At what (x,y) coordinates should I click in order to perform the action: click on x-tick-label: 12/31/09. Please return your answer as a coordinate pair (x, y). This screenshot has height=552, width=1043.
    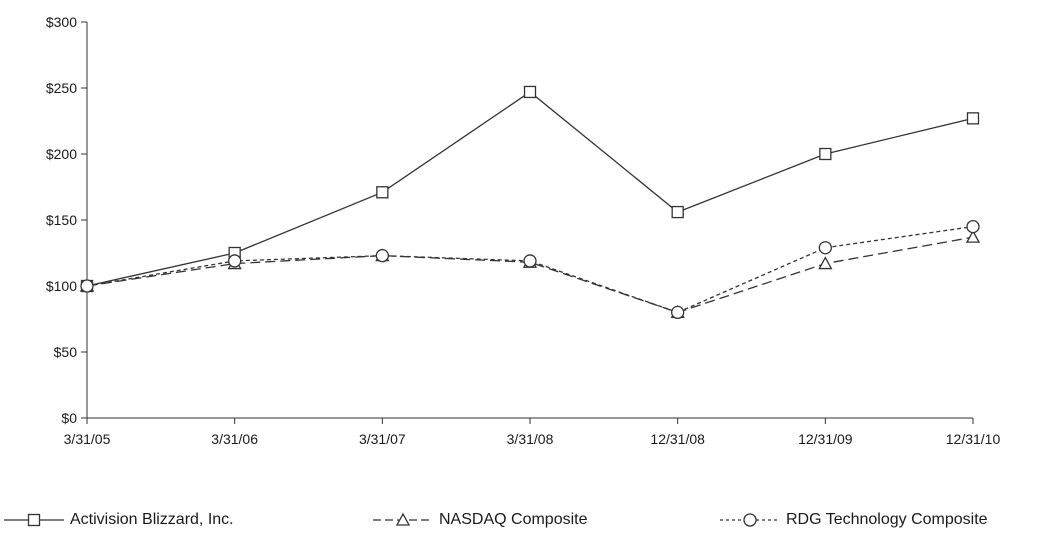
    Looking at the image, I should click on (825, 439).